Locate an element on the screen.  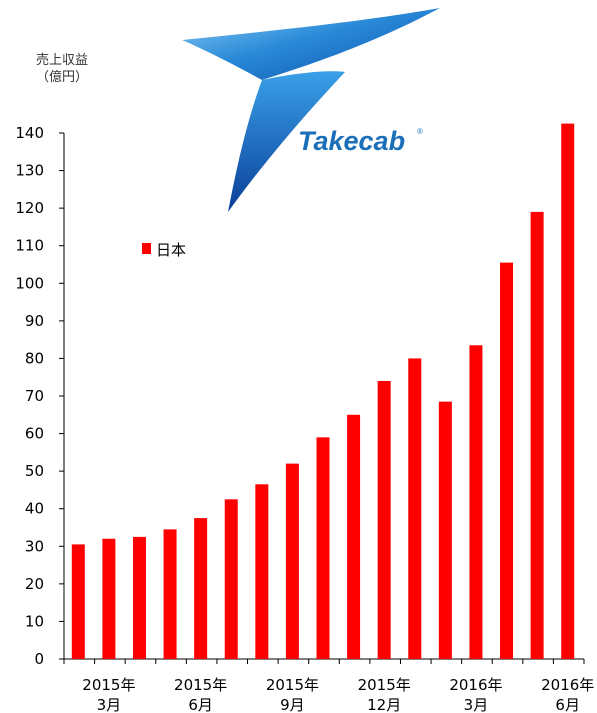
y-axis-title: 売上収益 （億円） is located at coordinates (62, 69).